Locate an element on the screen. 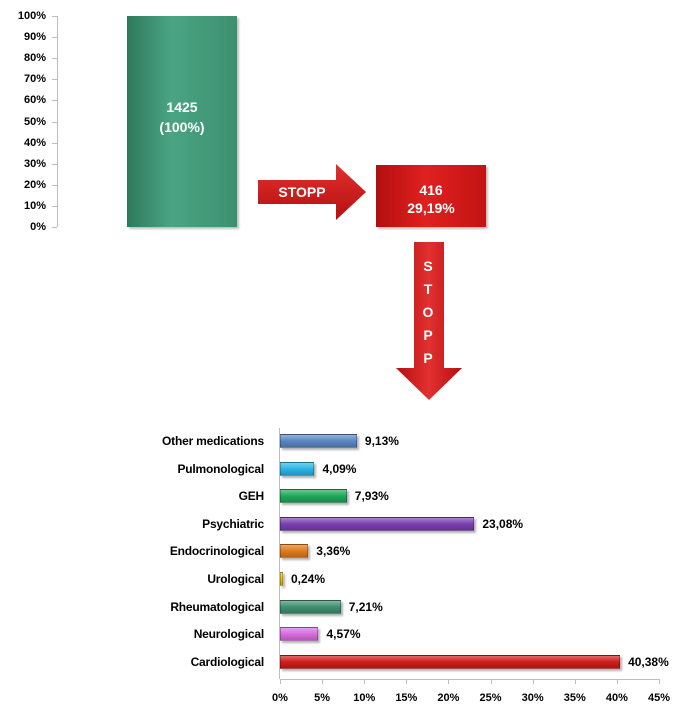 Image resolution: width=687 pixels, height=721 pixels. category-label: Endocrinological is located at coordinates (216, 551).